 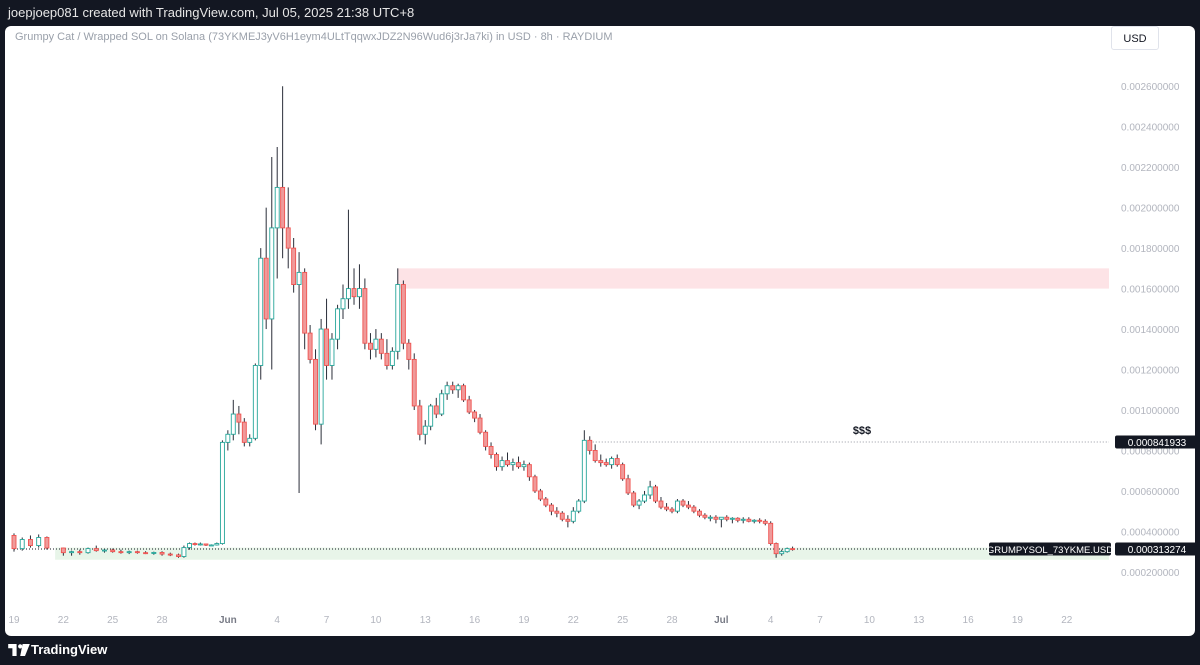 What do you see at coordinates (1135, 38) in the screenshot?
I see `currency-button: USD` at bounding box center [1135, 38].